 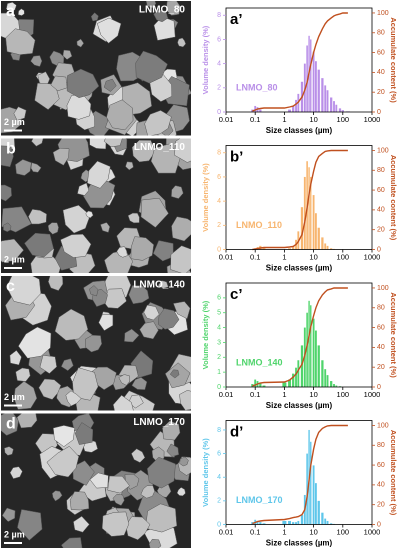 What do you see at coordinates (259, 362) in the screenshot?
I see `series-label: LNMO_140` at bounding box center [259, 362].